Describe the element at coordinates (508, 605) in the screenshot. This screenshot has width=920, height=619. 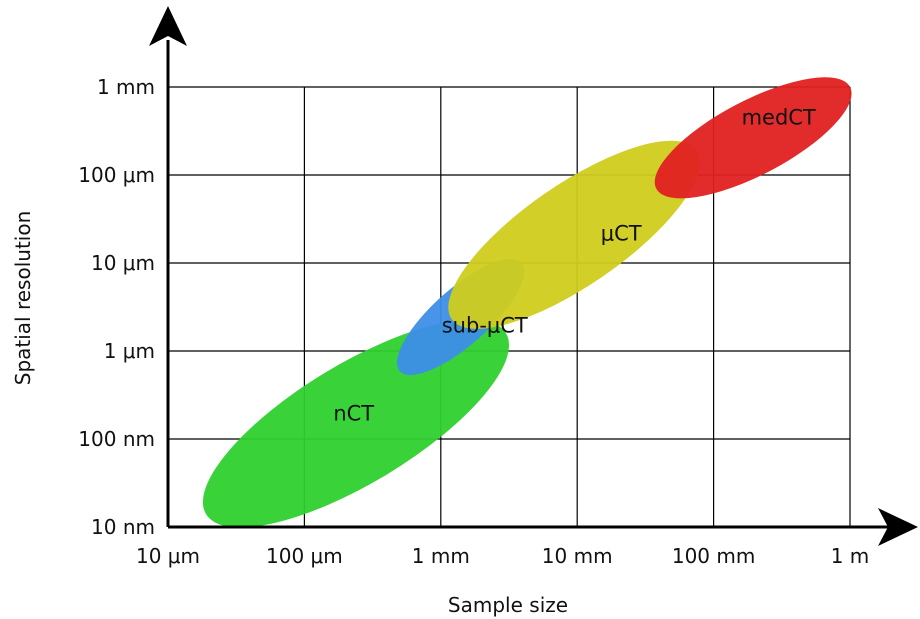
I see `x-axis-title: Sample size` at that location.